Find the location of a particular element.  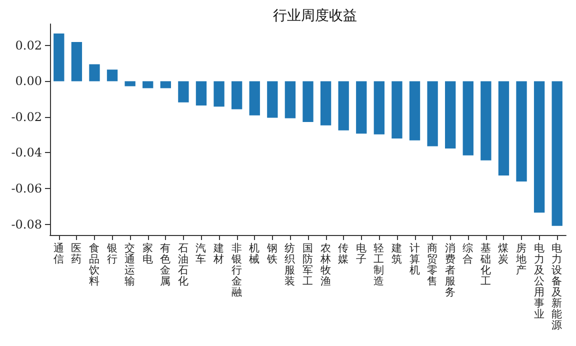

x-tick-label: 煤炭 is located at coordinates (504, 254).